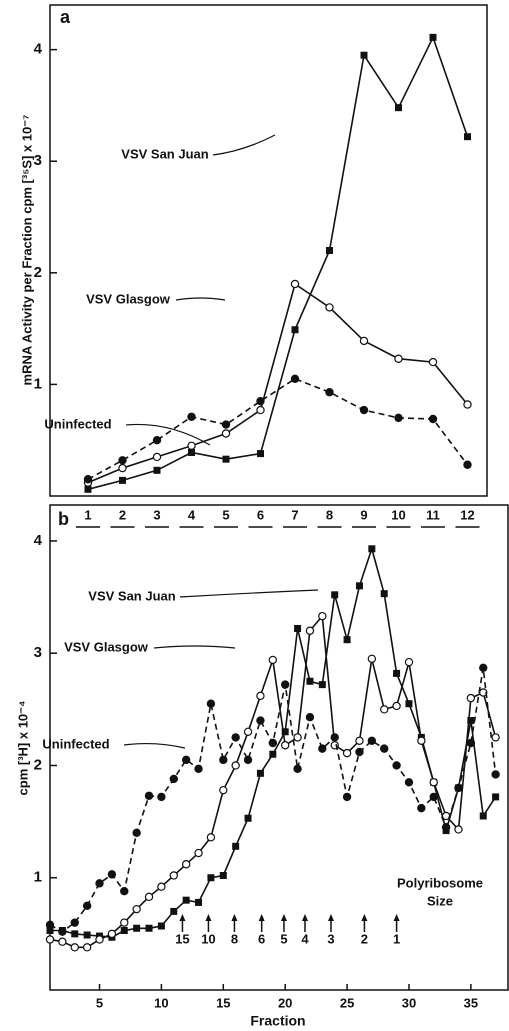  What do you see at coordinates (396, 938) in the screenshot?
I see `size-label: 1` at bounding box center [396, 938].